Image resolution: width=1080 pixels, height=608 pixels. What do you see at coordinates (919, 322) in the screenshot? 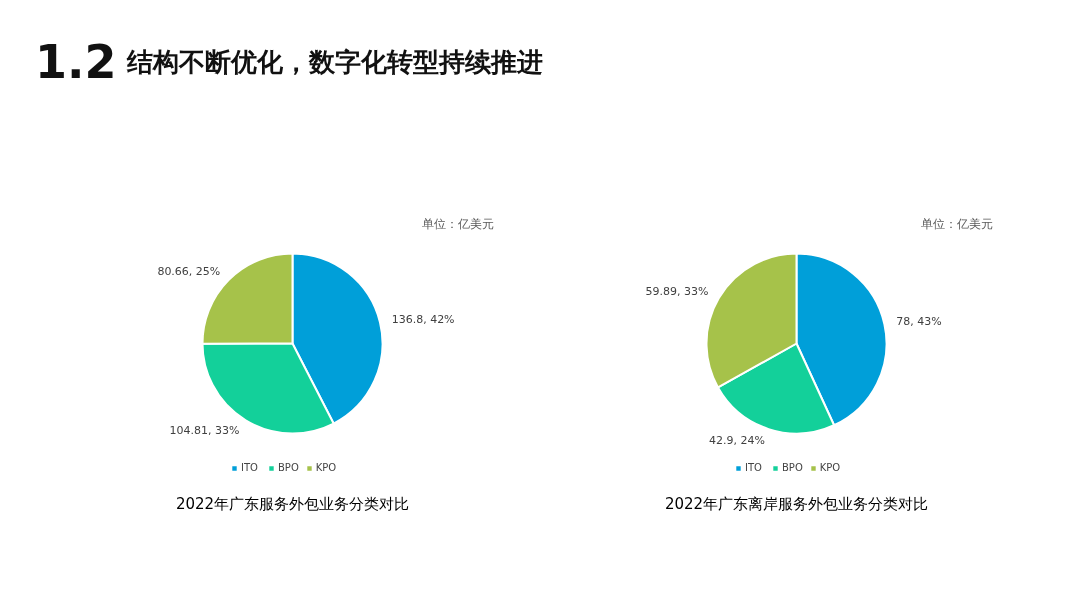
I see `data-label: 78, 43%` at bounding box center [919, 322].